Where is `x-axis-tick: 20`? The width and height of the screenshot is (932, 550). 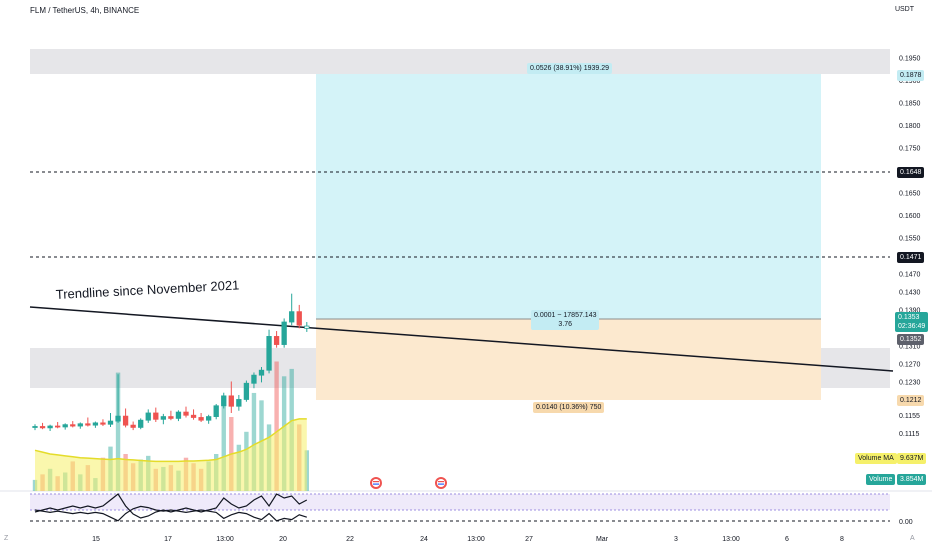
x-axis-tick: 20 is located at coordinates (283, 539).